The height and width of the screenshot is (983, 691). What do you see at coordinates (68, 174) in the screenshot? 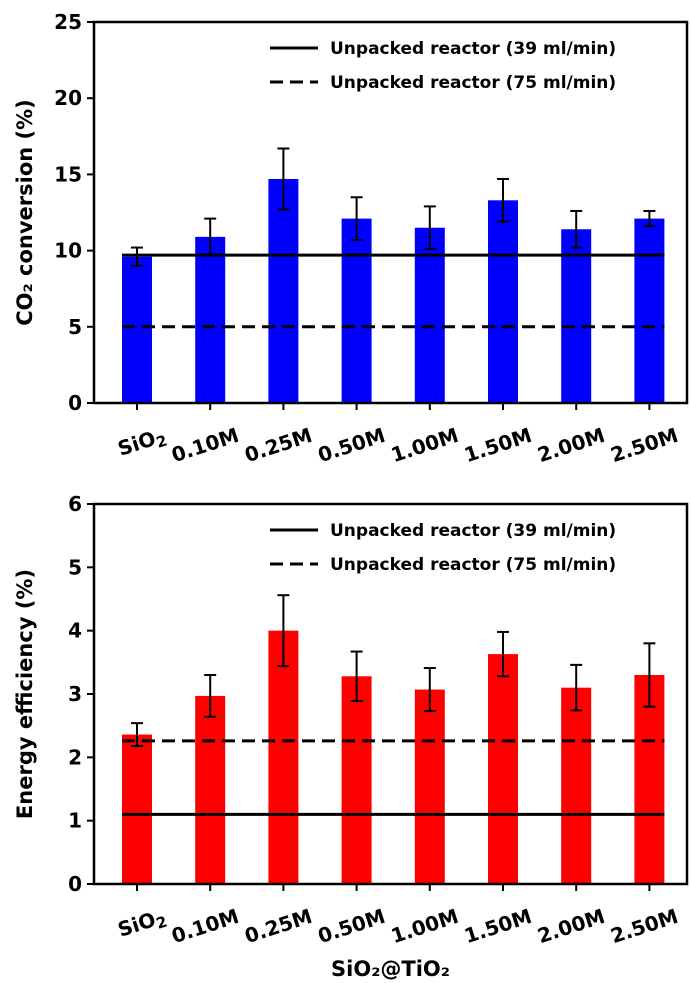
I see `y-tick-label: 15` at bounding box center [68, 174].